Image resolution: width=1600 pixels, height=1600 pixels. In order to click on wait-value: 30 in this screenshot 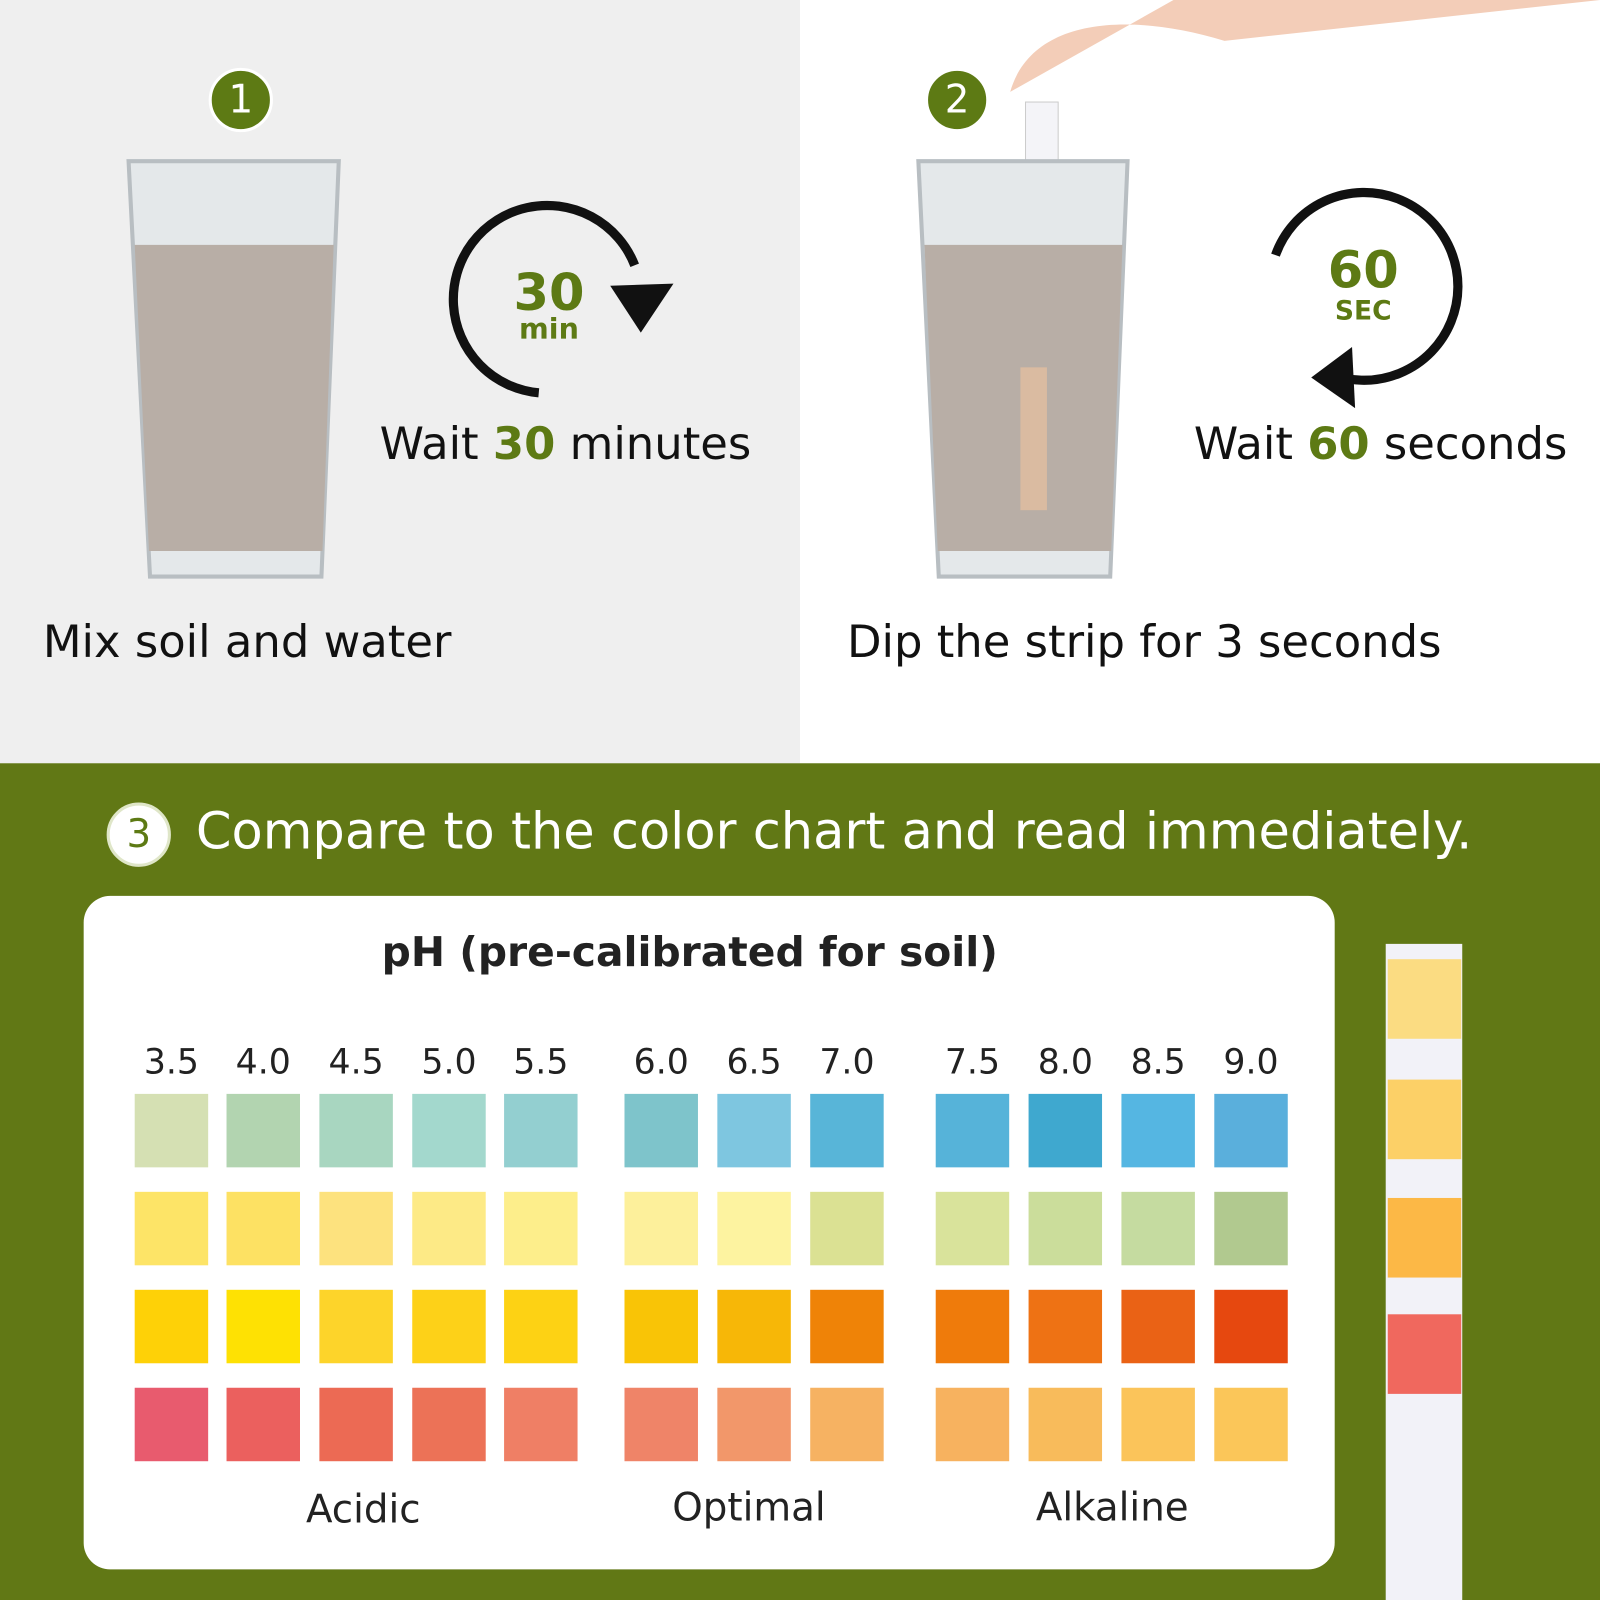, I will do `click(524, 443)`.